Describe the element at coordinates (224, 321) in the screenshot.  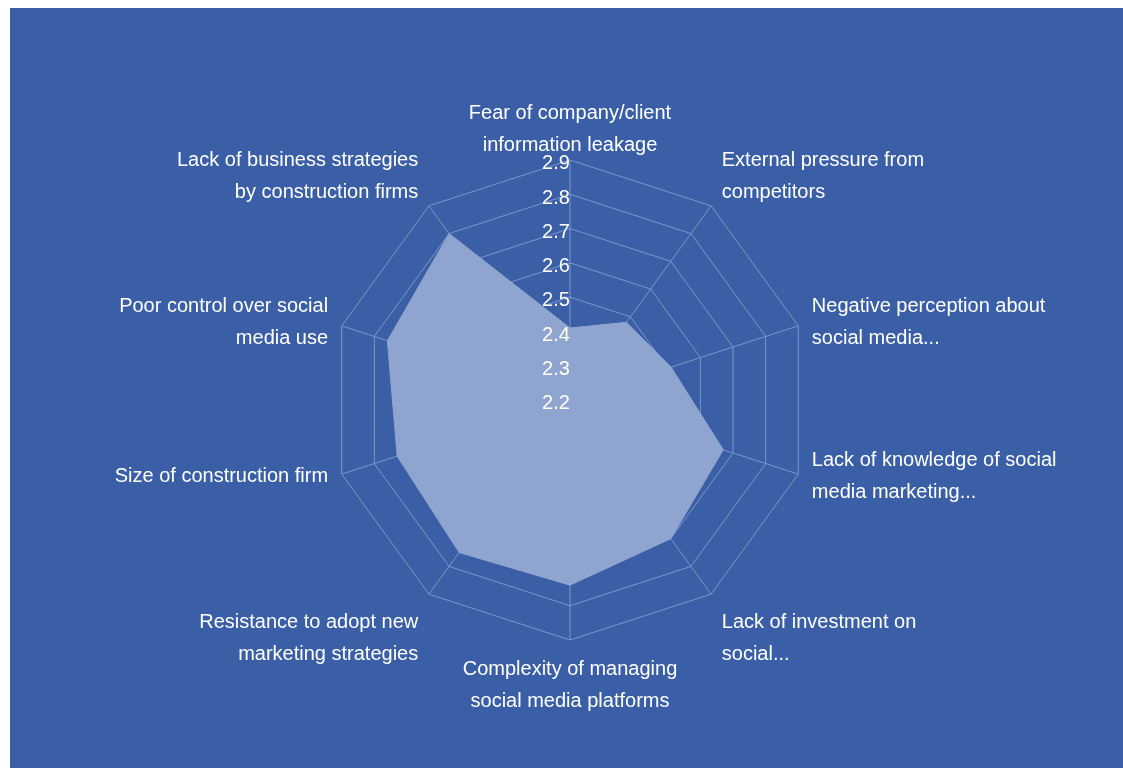
I see `spoke-label: Poor control over social media use` at that location.